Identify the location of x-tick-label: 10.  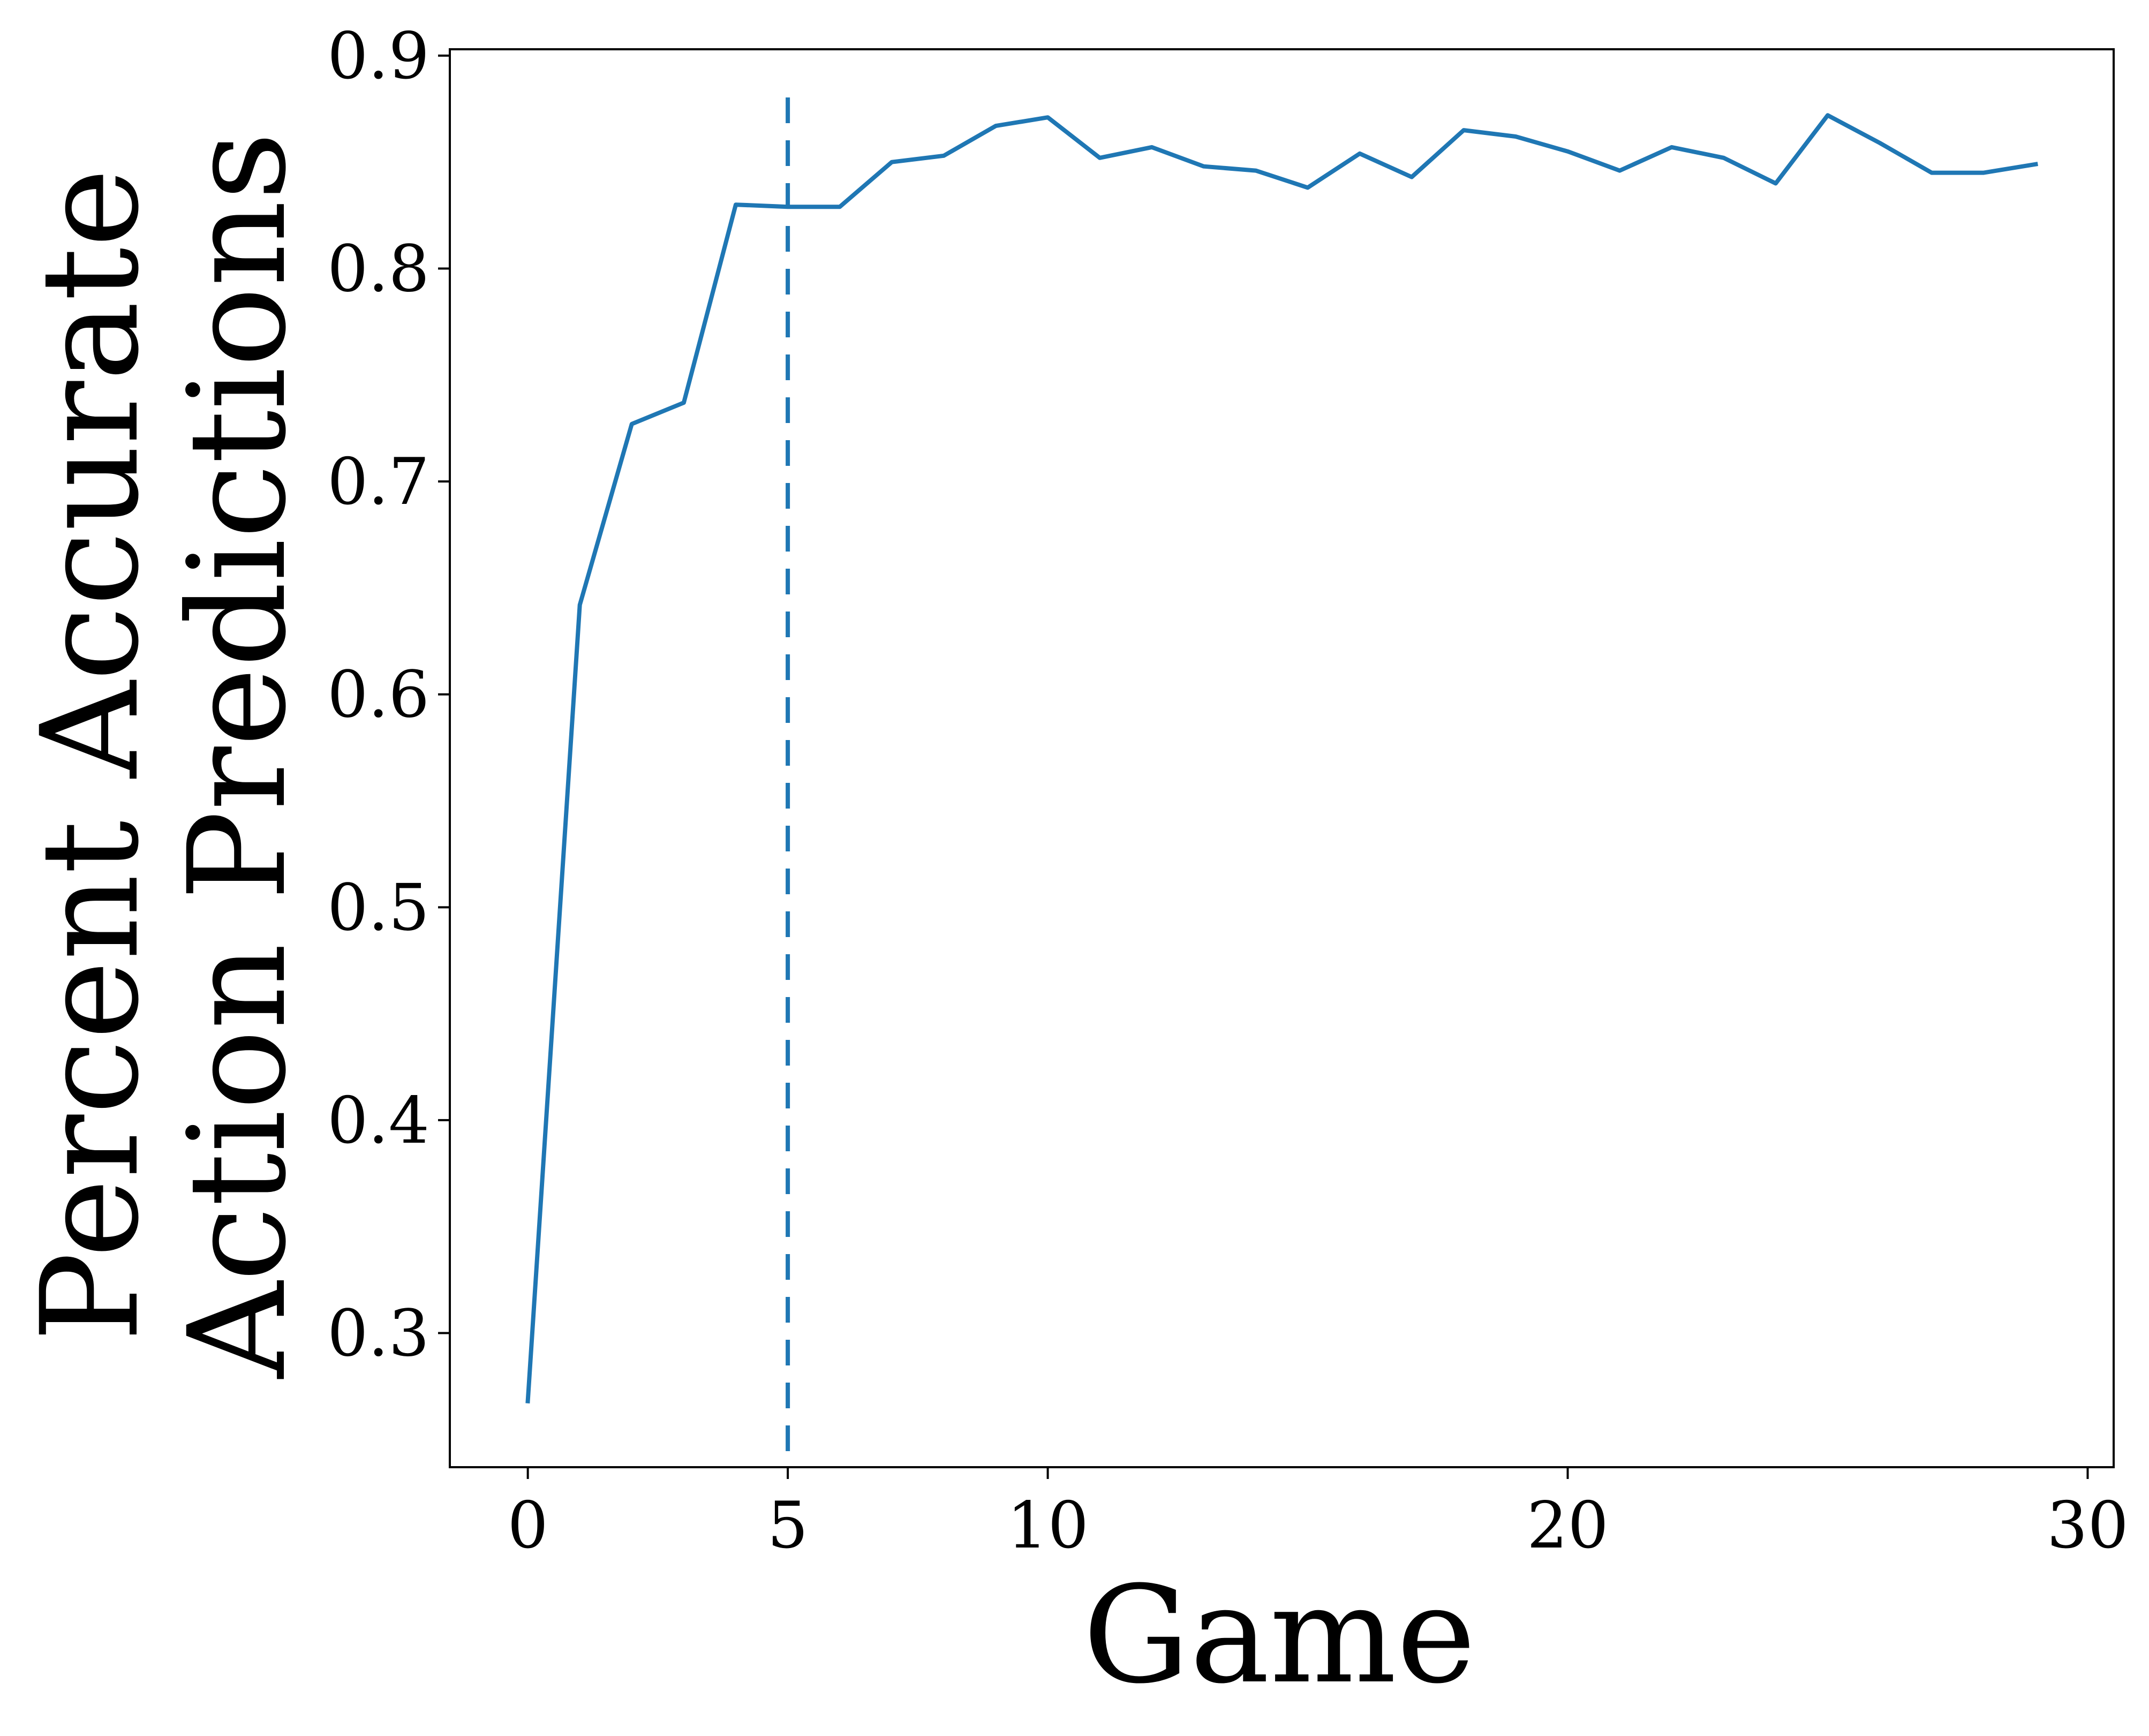
(1048, 1526).